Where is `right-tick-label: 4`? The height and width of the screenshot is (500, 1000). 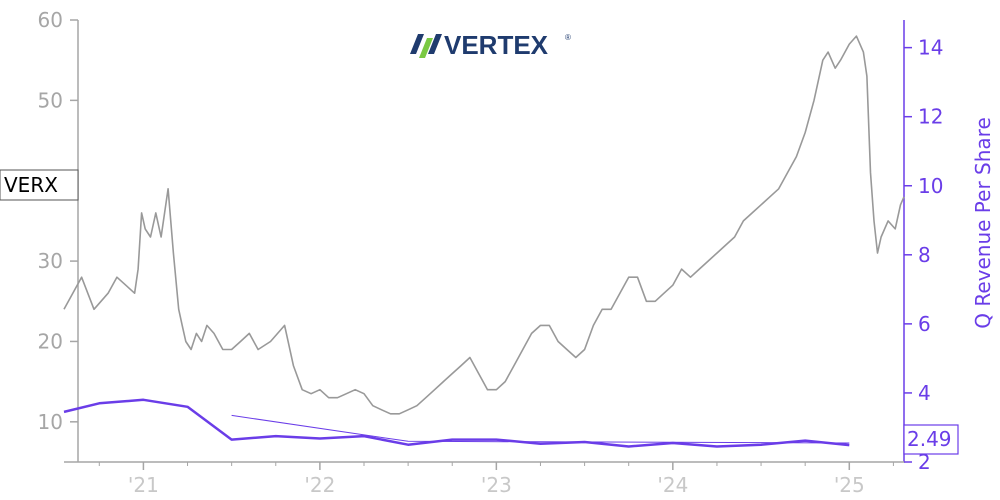 right-tick-label: 4 is located at coordinates (924, 393).